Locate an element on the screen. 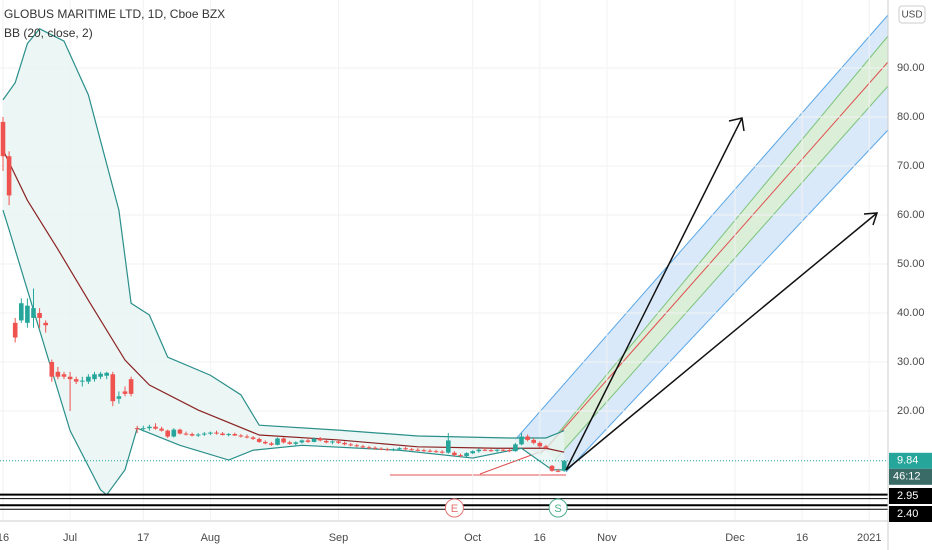 This screenshot has width=932, height=550. y-tick-label: 90.00 is located at coordinates (911, 68).